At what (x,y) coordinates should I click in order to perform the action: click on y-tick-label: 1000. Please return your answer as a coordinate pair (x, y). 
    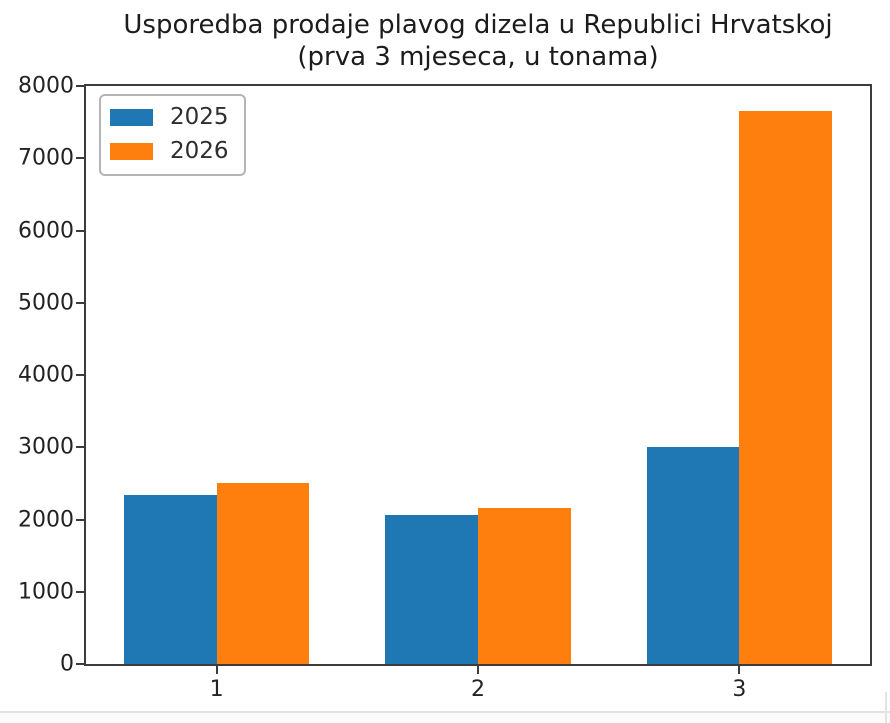
    Looking at the image, I should click on (46, 592).